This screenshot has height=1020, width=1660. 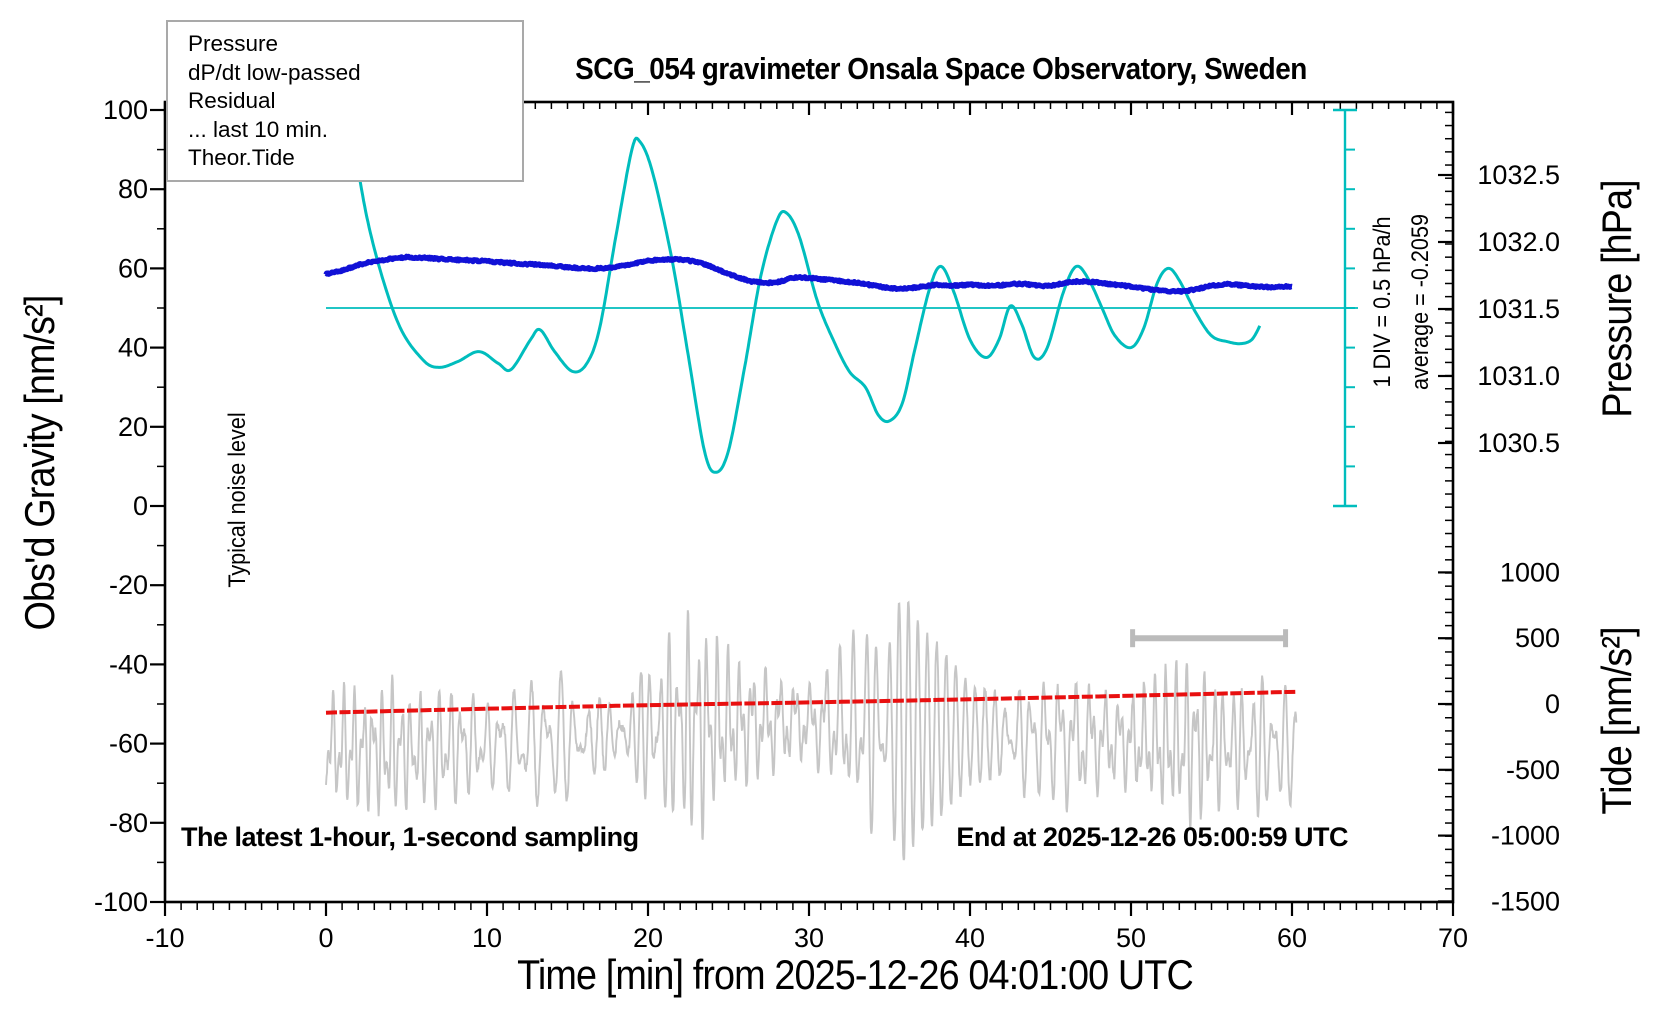 What do you see at coordinates (128, 744) in the screenshot?
I see `gravity-tick-label: -60` at bounding box center [128, 744].